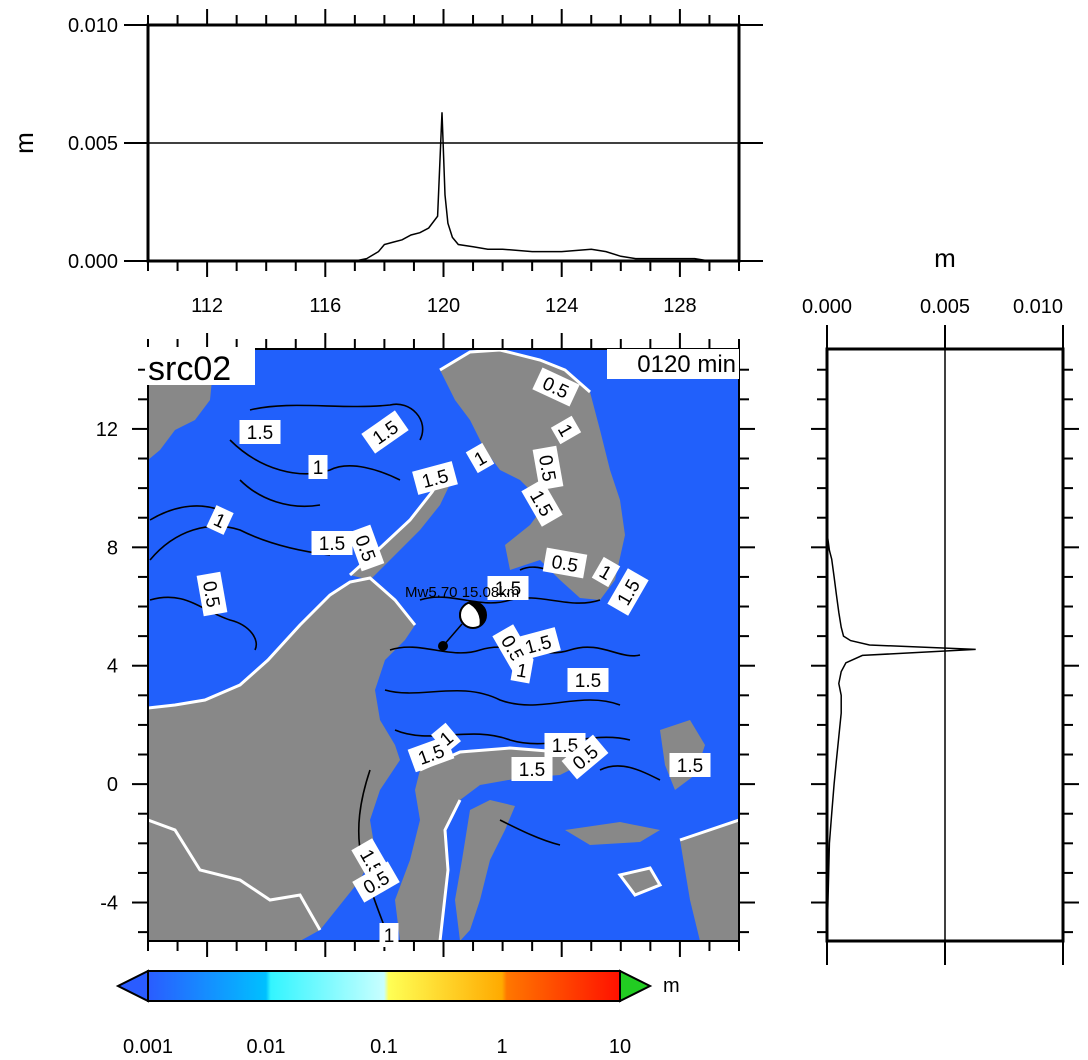 The width and height of the screenshot is (1088, 1060). Describe the element at coordinates (501, 1047) in the screenshot. I see `colorbar-tick-label: 1` at that location.